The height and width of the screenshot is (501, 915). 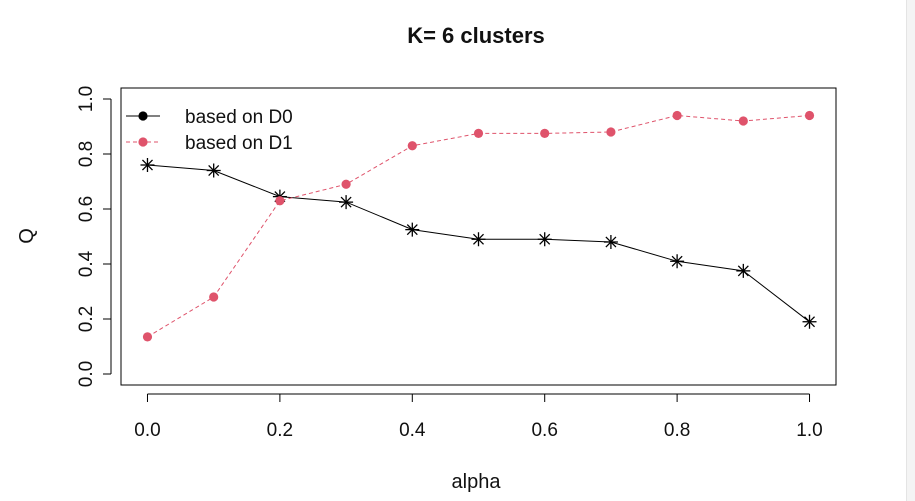 What do you see at coordinates (86, 374) in the screenshot?
I see `y-tick-label: 0.0` at bounding box center [86, 374].